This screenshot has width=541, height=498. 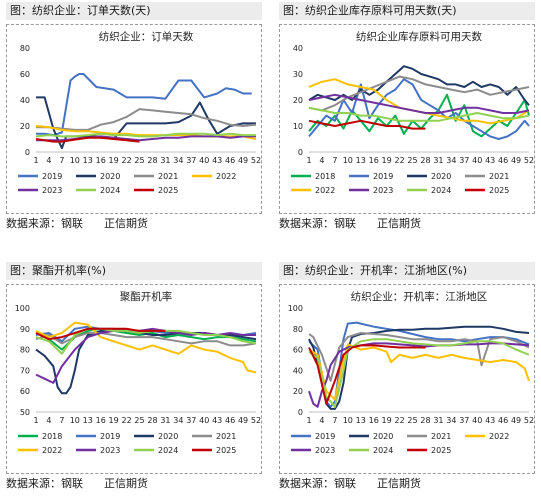 I want to click on series-line-2022, so click(x=419, y=372).